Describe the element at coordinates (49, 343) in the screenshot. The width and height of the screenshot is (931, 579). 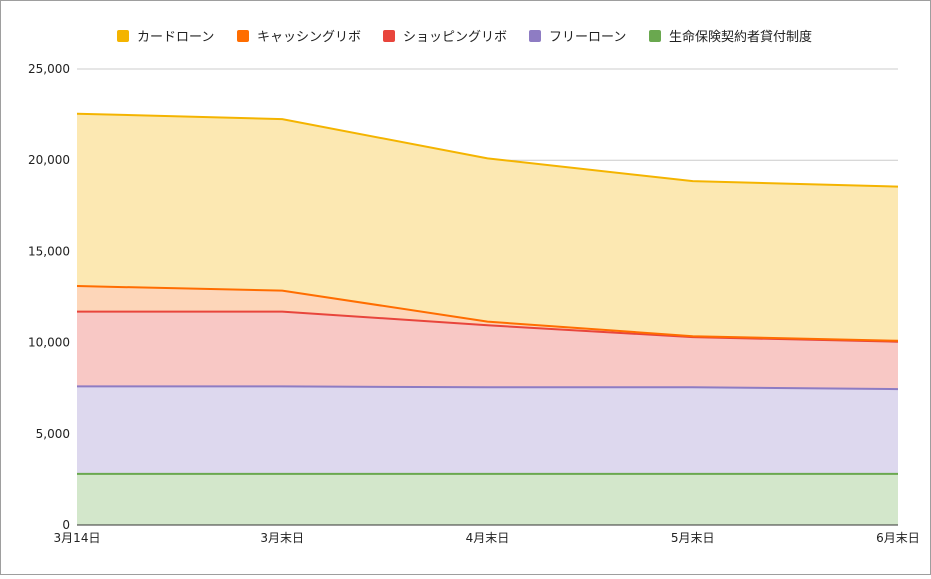
I see `y-tick-label: 10,000` at that location.